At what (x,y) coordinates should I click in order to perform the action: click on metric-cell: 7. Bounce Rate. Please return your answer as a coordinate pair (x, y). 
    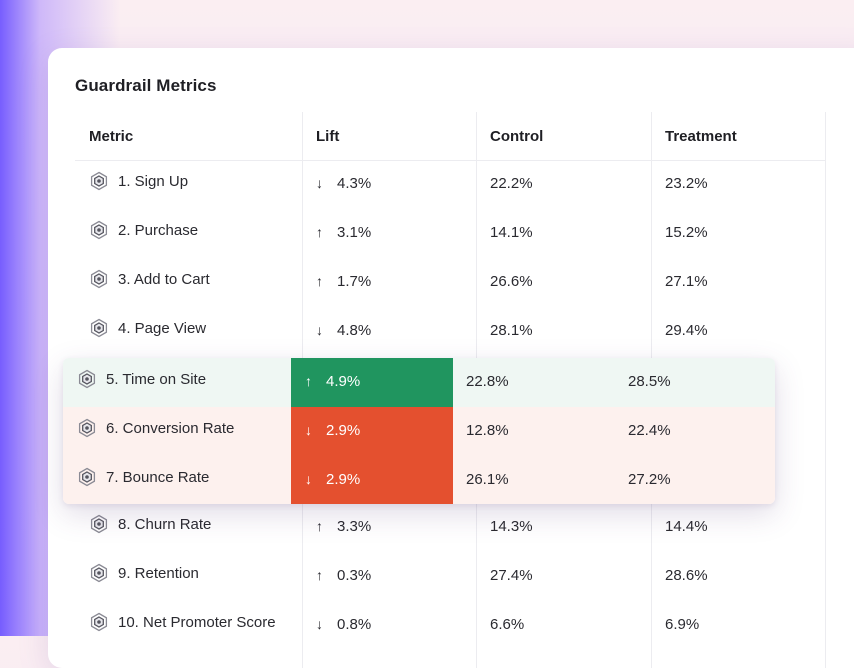
    Looking at the image, I should click on (143, 477).